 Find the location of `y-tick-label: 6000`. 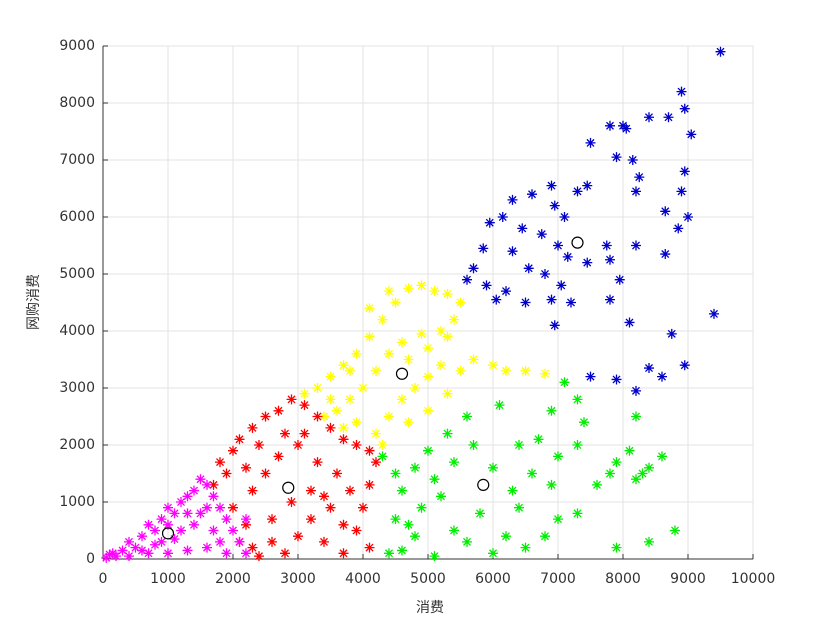

y-tick-label: 6000 is located at coordinates (77, 217).